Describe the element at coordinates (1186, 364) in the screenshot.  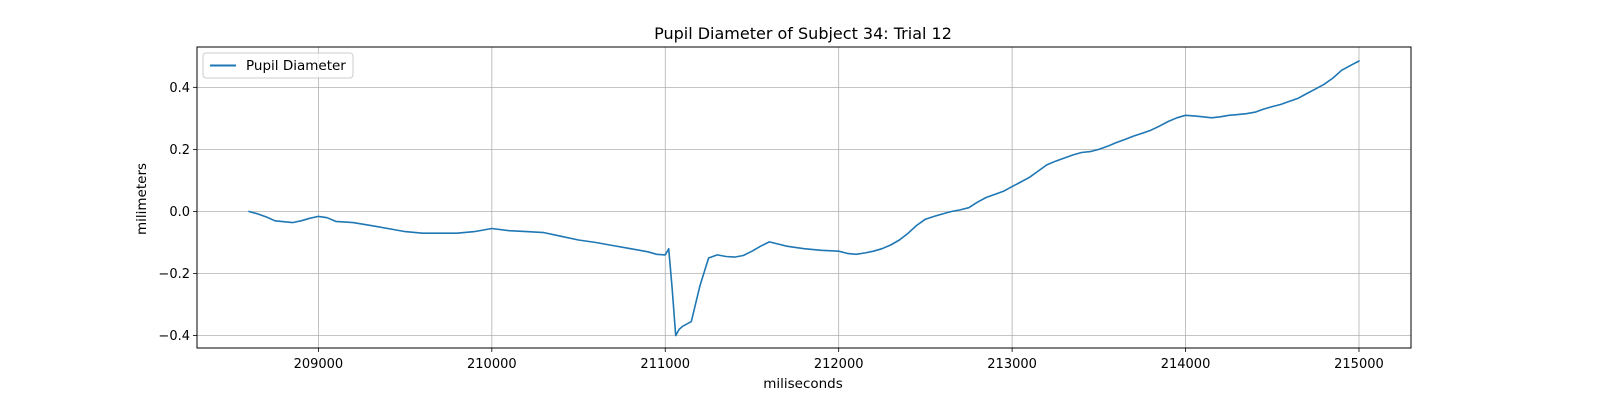
I see `x-tick-label-5: 214000` at that location.